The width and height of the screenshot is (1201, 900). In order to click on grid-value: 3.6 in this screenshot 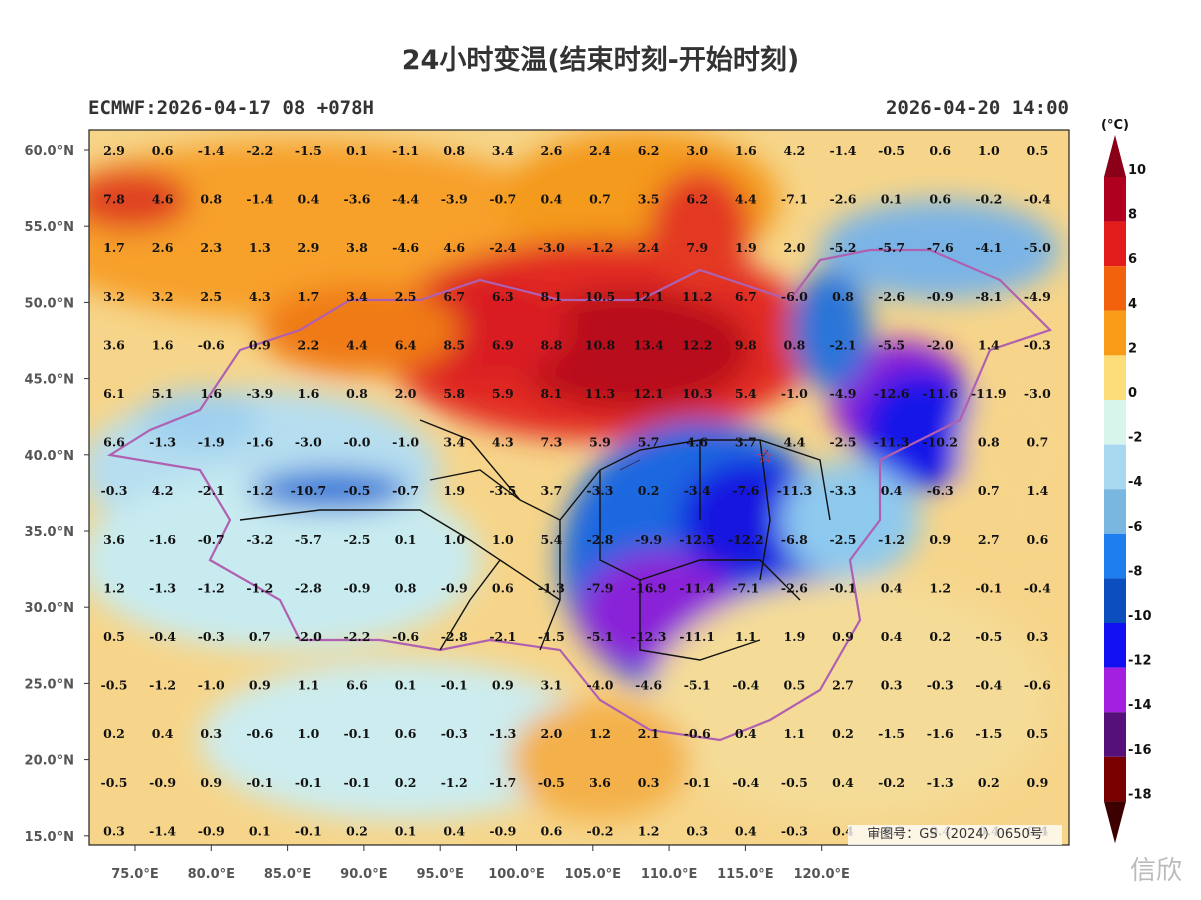, I will do `click(114, 344)`.